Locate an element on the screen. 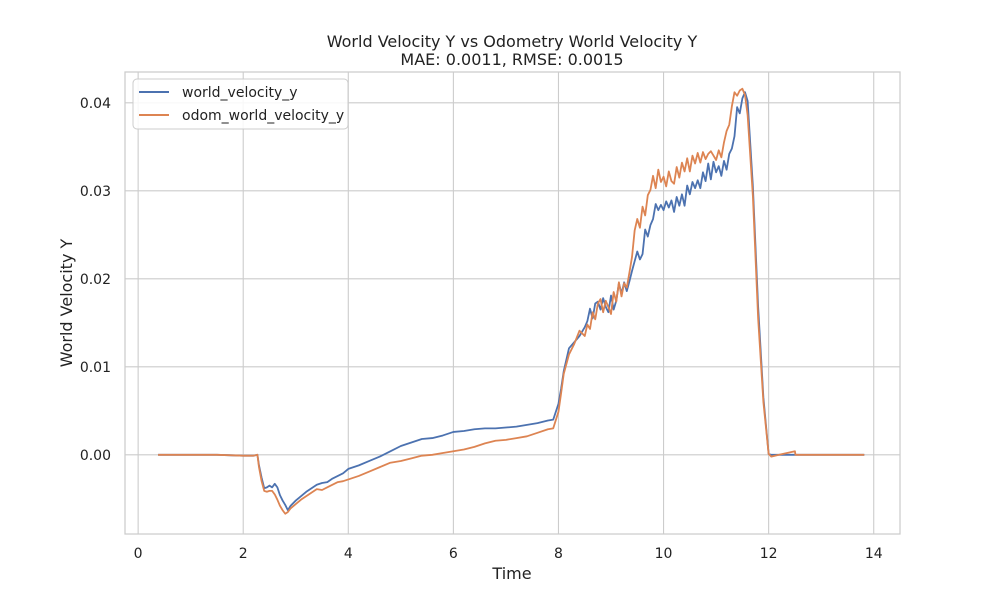 The height and width of the screenshot is (600, 1000). legend-label-odom-world-velocity-y: odom_world_velocity_y is located at coordinates (263, 116).